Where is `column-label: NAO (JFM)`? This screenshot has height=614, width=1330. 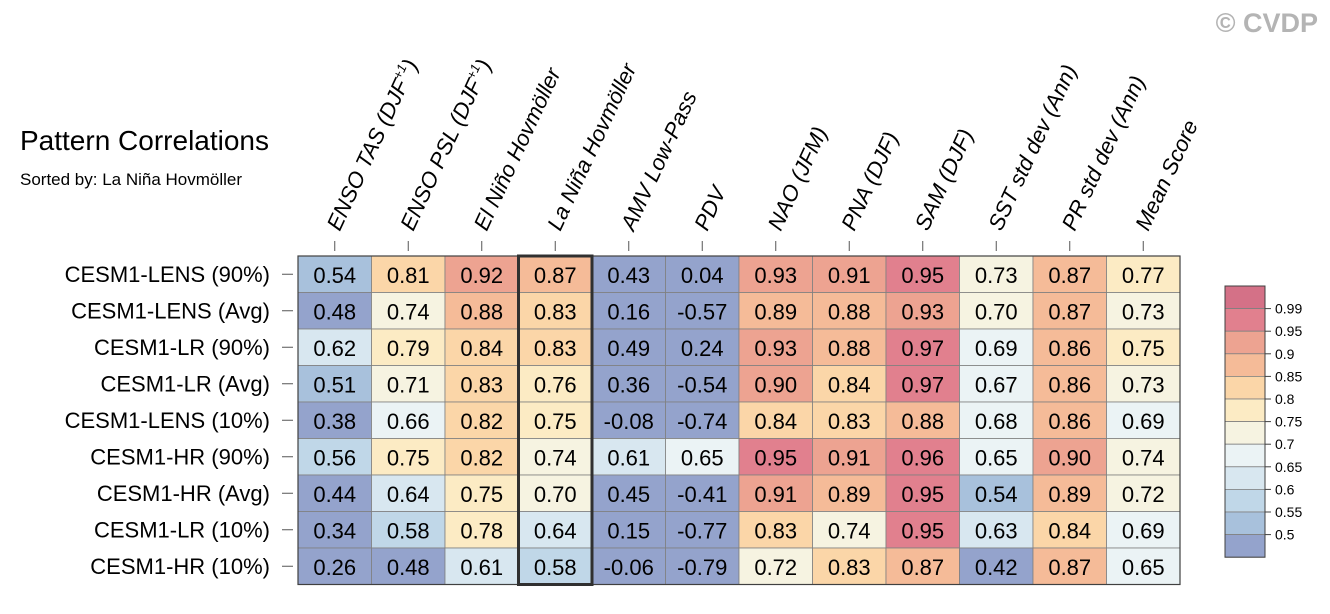 column-label: NAO (JFM) is located at coordinates (798, 178).